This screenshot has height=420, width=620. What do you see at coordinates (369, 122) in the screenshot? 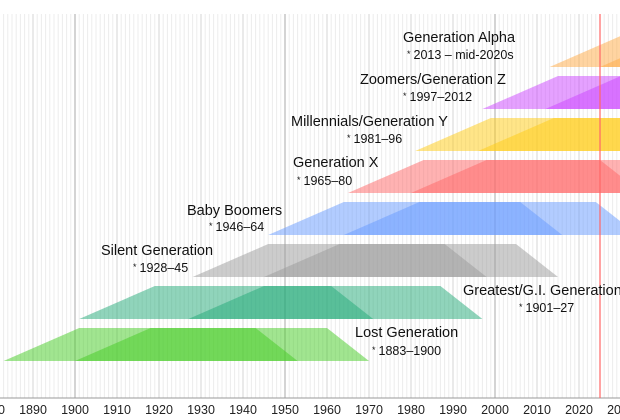
I see `generation-name: Millennials/Generation Y` at bounding box center [369, 122].